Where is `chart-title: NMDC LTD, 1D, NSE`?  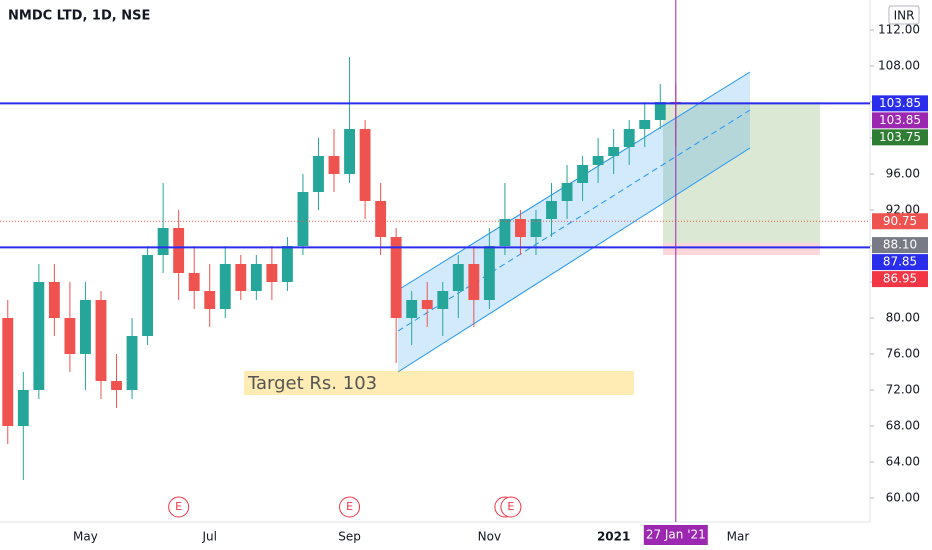 chart-title: NMDC LTD, 1D, NSE is located at coordinates (79, 16).